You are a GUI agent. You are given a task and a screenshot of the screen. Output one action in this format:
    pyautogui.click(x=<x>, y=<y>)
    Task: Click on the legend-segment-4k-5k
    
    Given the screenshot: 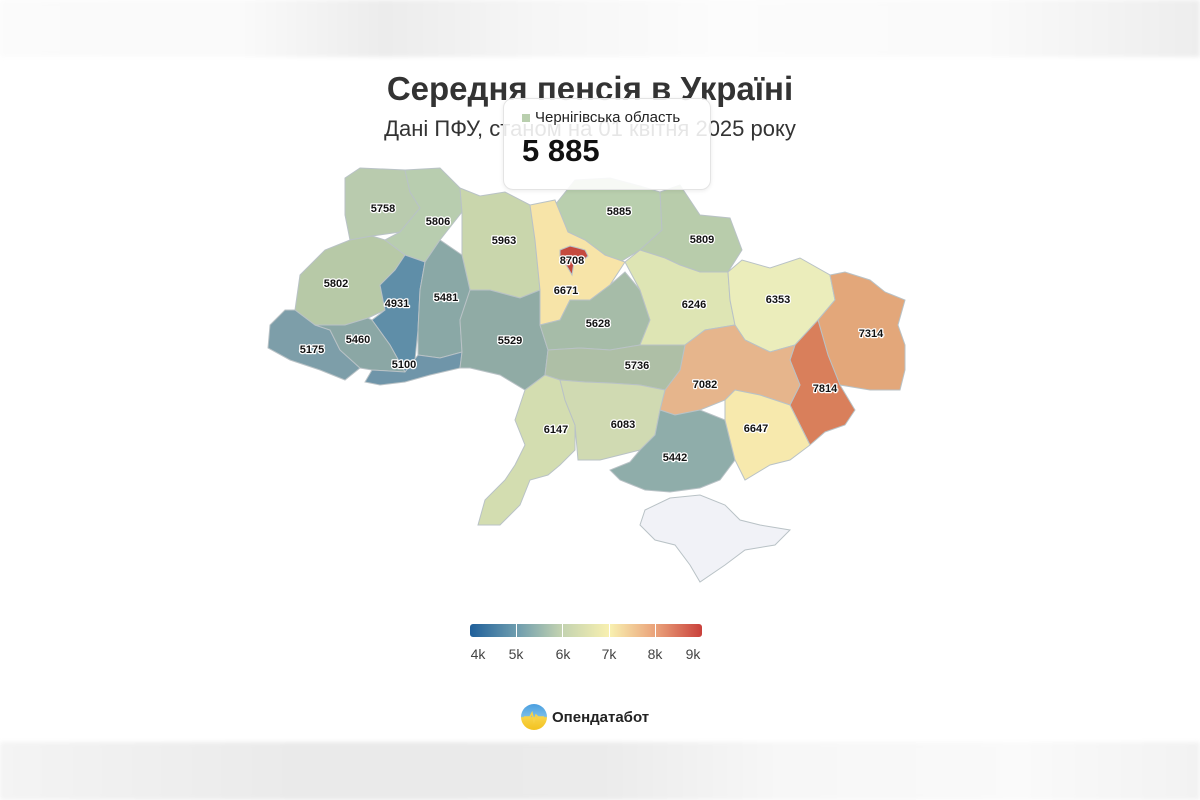 What is the action you would take?
    pyautogui.click(x=493, y=630)
    